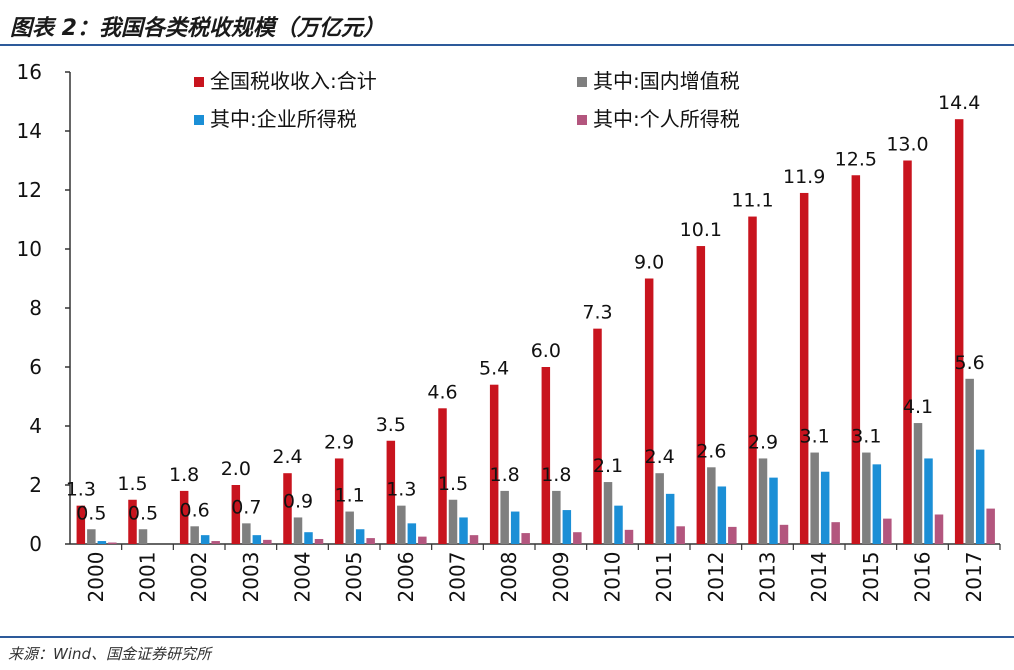  What do you see at coordinates (236, 469) in the screenshot?
I see `total-data-label: 2.0` at bounding box center [236, 469].